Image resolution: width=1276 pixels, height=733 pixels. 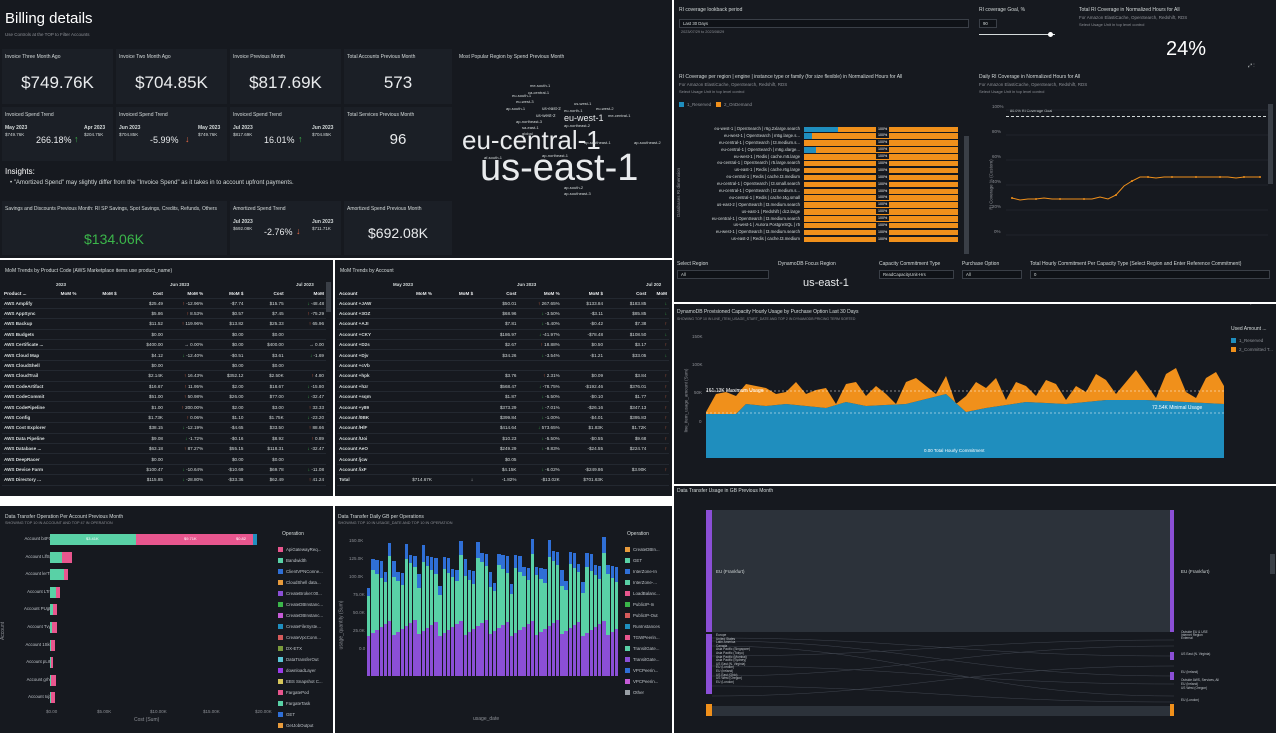 What do you see at coordinates (722, 645) in the screenshot?
I see `sankey-node-label: Canada` at bounding box center [722, 645].